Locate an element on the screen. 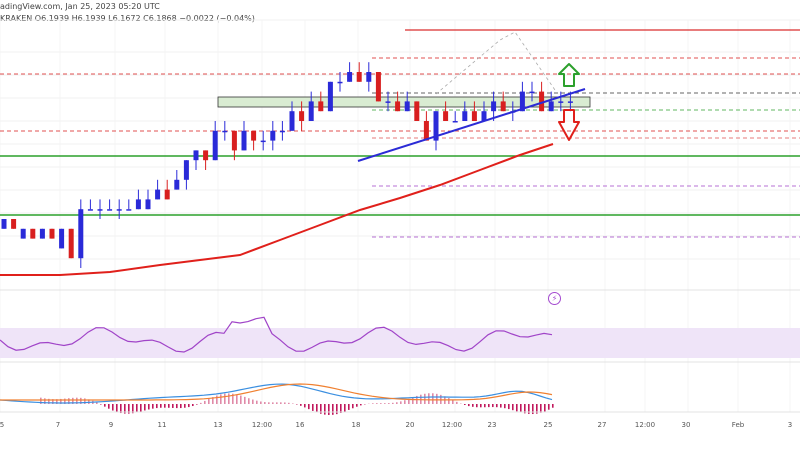 The height and width of the screenshot is (450, 800). x-tick-label: 13 is located at coordinates (218, 425).